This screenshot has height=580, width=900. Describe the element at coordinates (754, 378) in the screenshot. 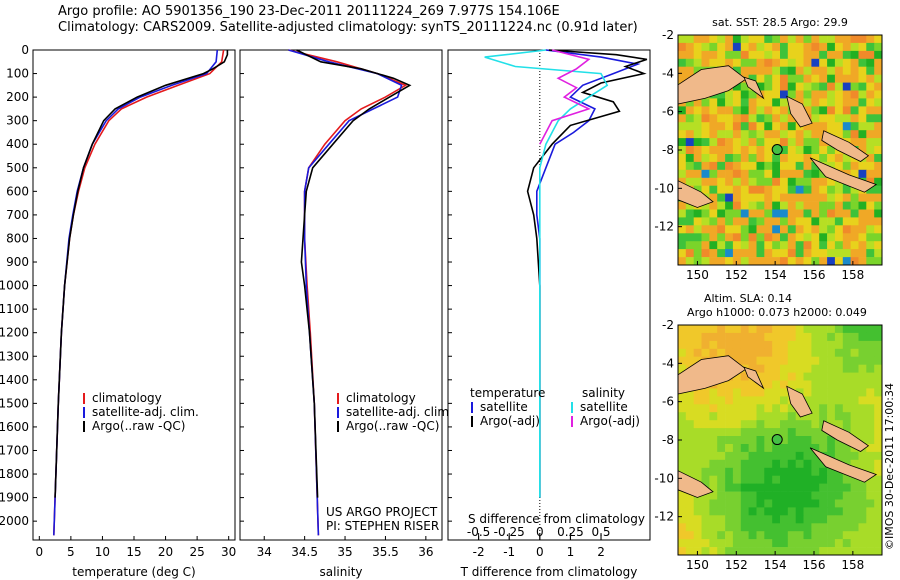

I see `new-ireland-land` at that location.